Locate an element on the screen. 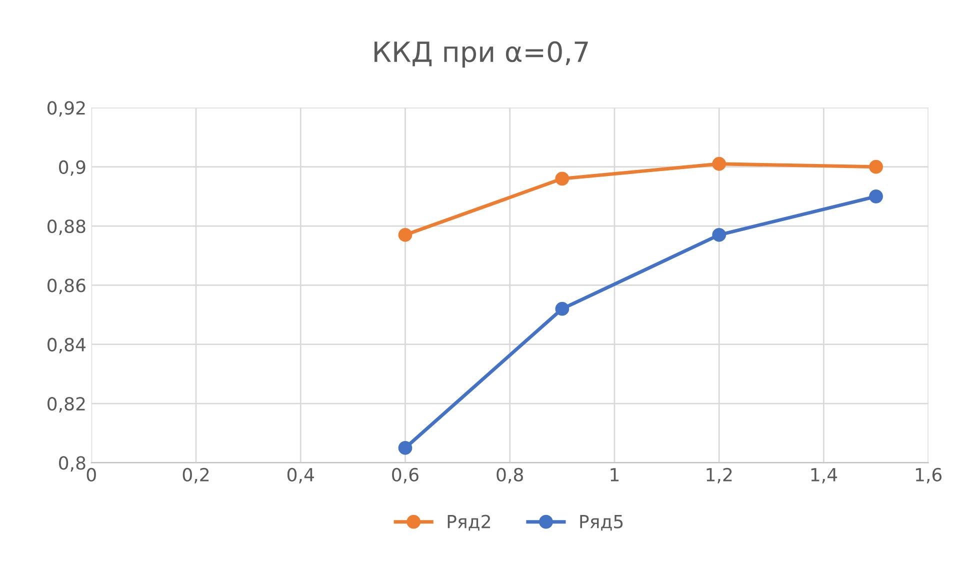 The height and width of the screenshot is (582, 962). x-tick-label: 1 is located at coordinates (614, 475).